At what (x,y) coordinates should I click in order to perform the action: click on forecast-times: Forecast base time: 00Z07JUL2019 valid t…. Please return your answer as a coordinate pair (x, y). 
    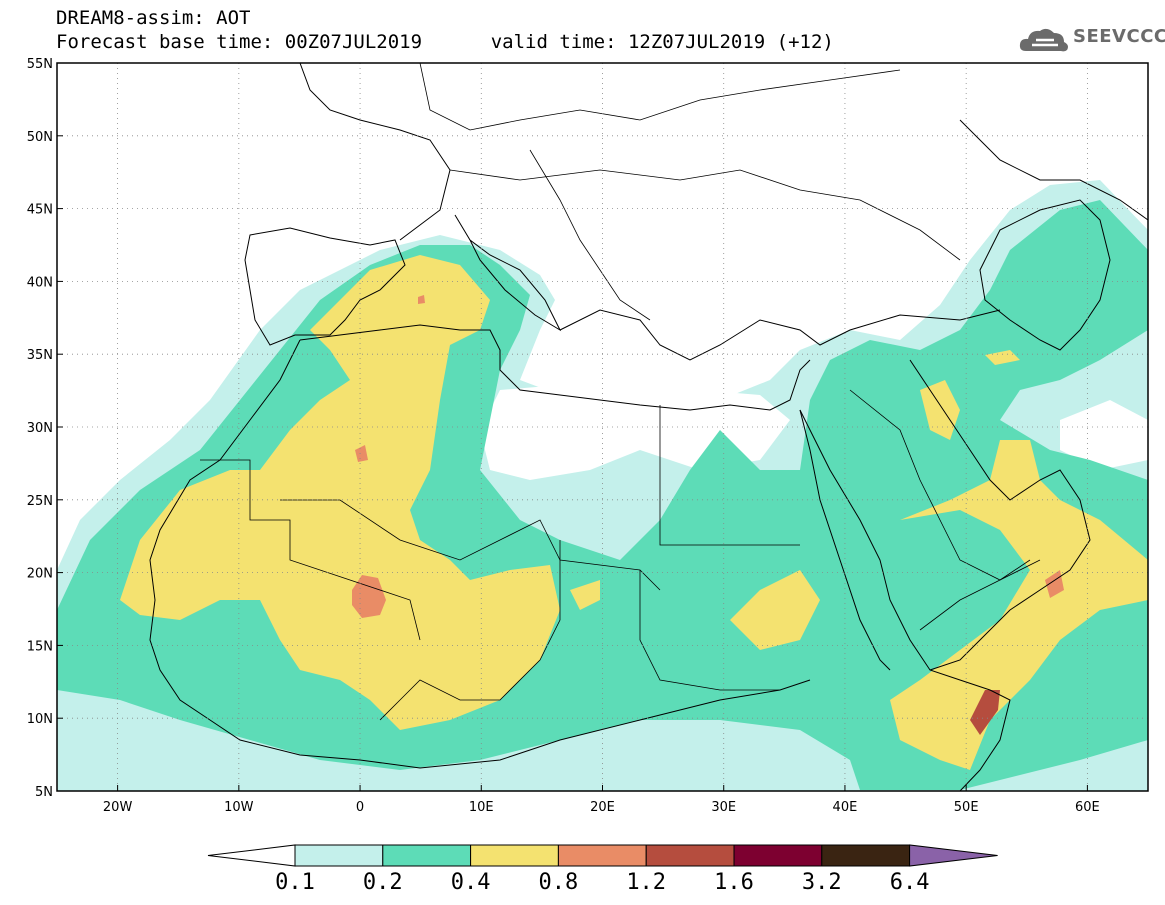
    Looking at the image, I should click on (445, 42).